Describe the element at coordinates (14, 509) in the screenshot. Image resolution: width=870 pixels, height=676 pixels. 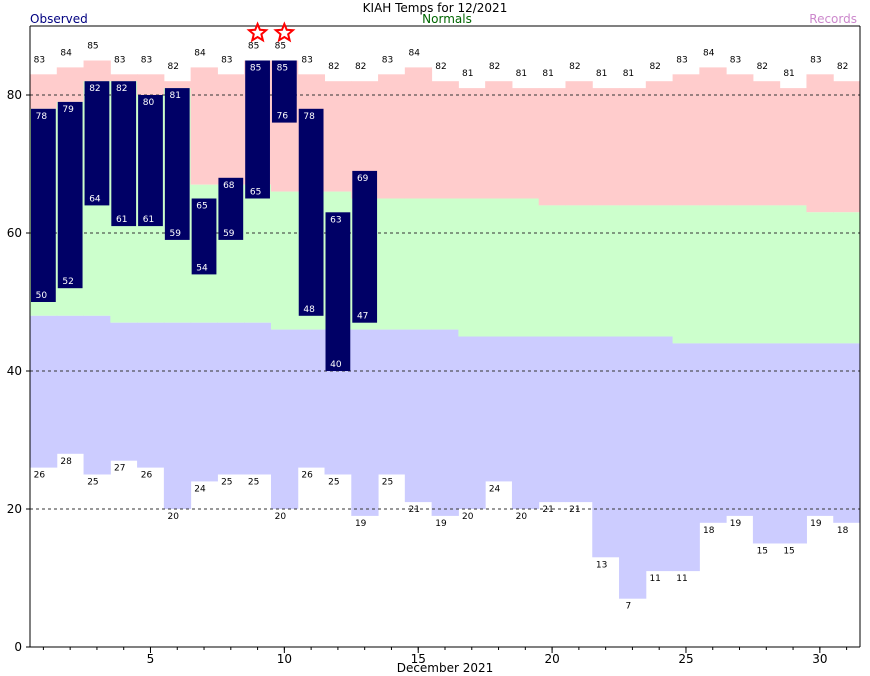
I see `y-tick-label: 20` at that location.